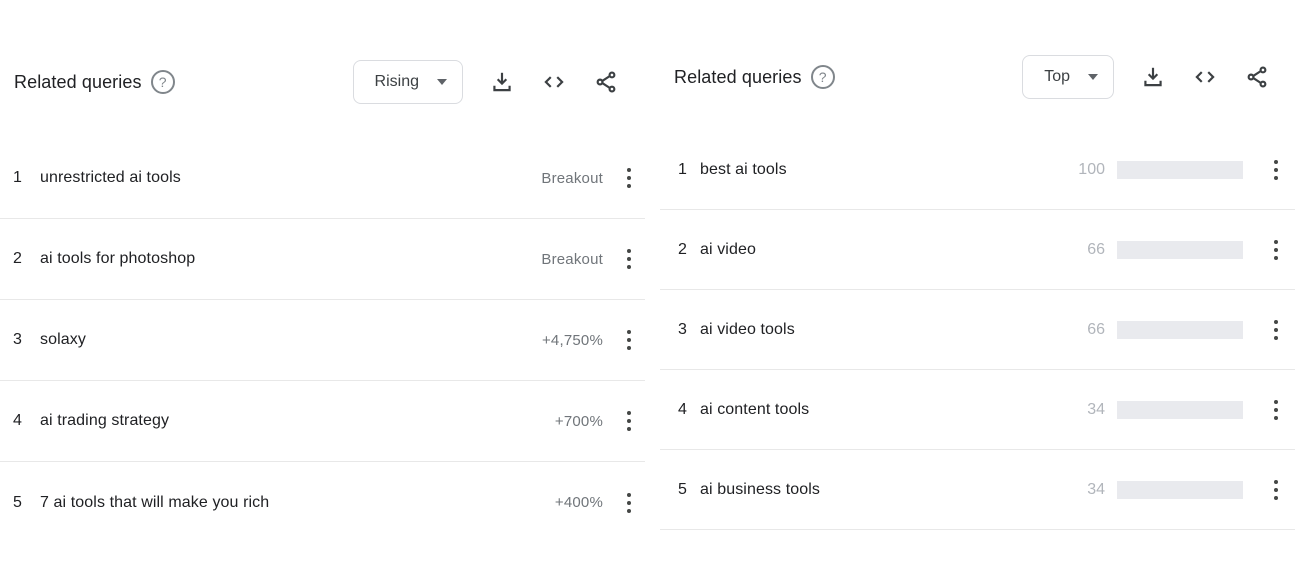 This screenshot has width=1314, height=564. What do you see at coordinates (987, 77) in the screenshot?
I see `panel-header: Related queries ? Top` at bounding box center [987, 77].